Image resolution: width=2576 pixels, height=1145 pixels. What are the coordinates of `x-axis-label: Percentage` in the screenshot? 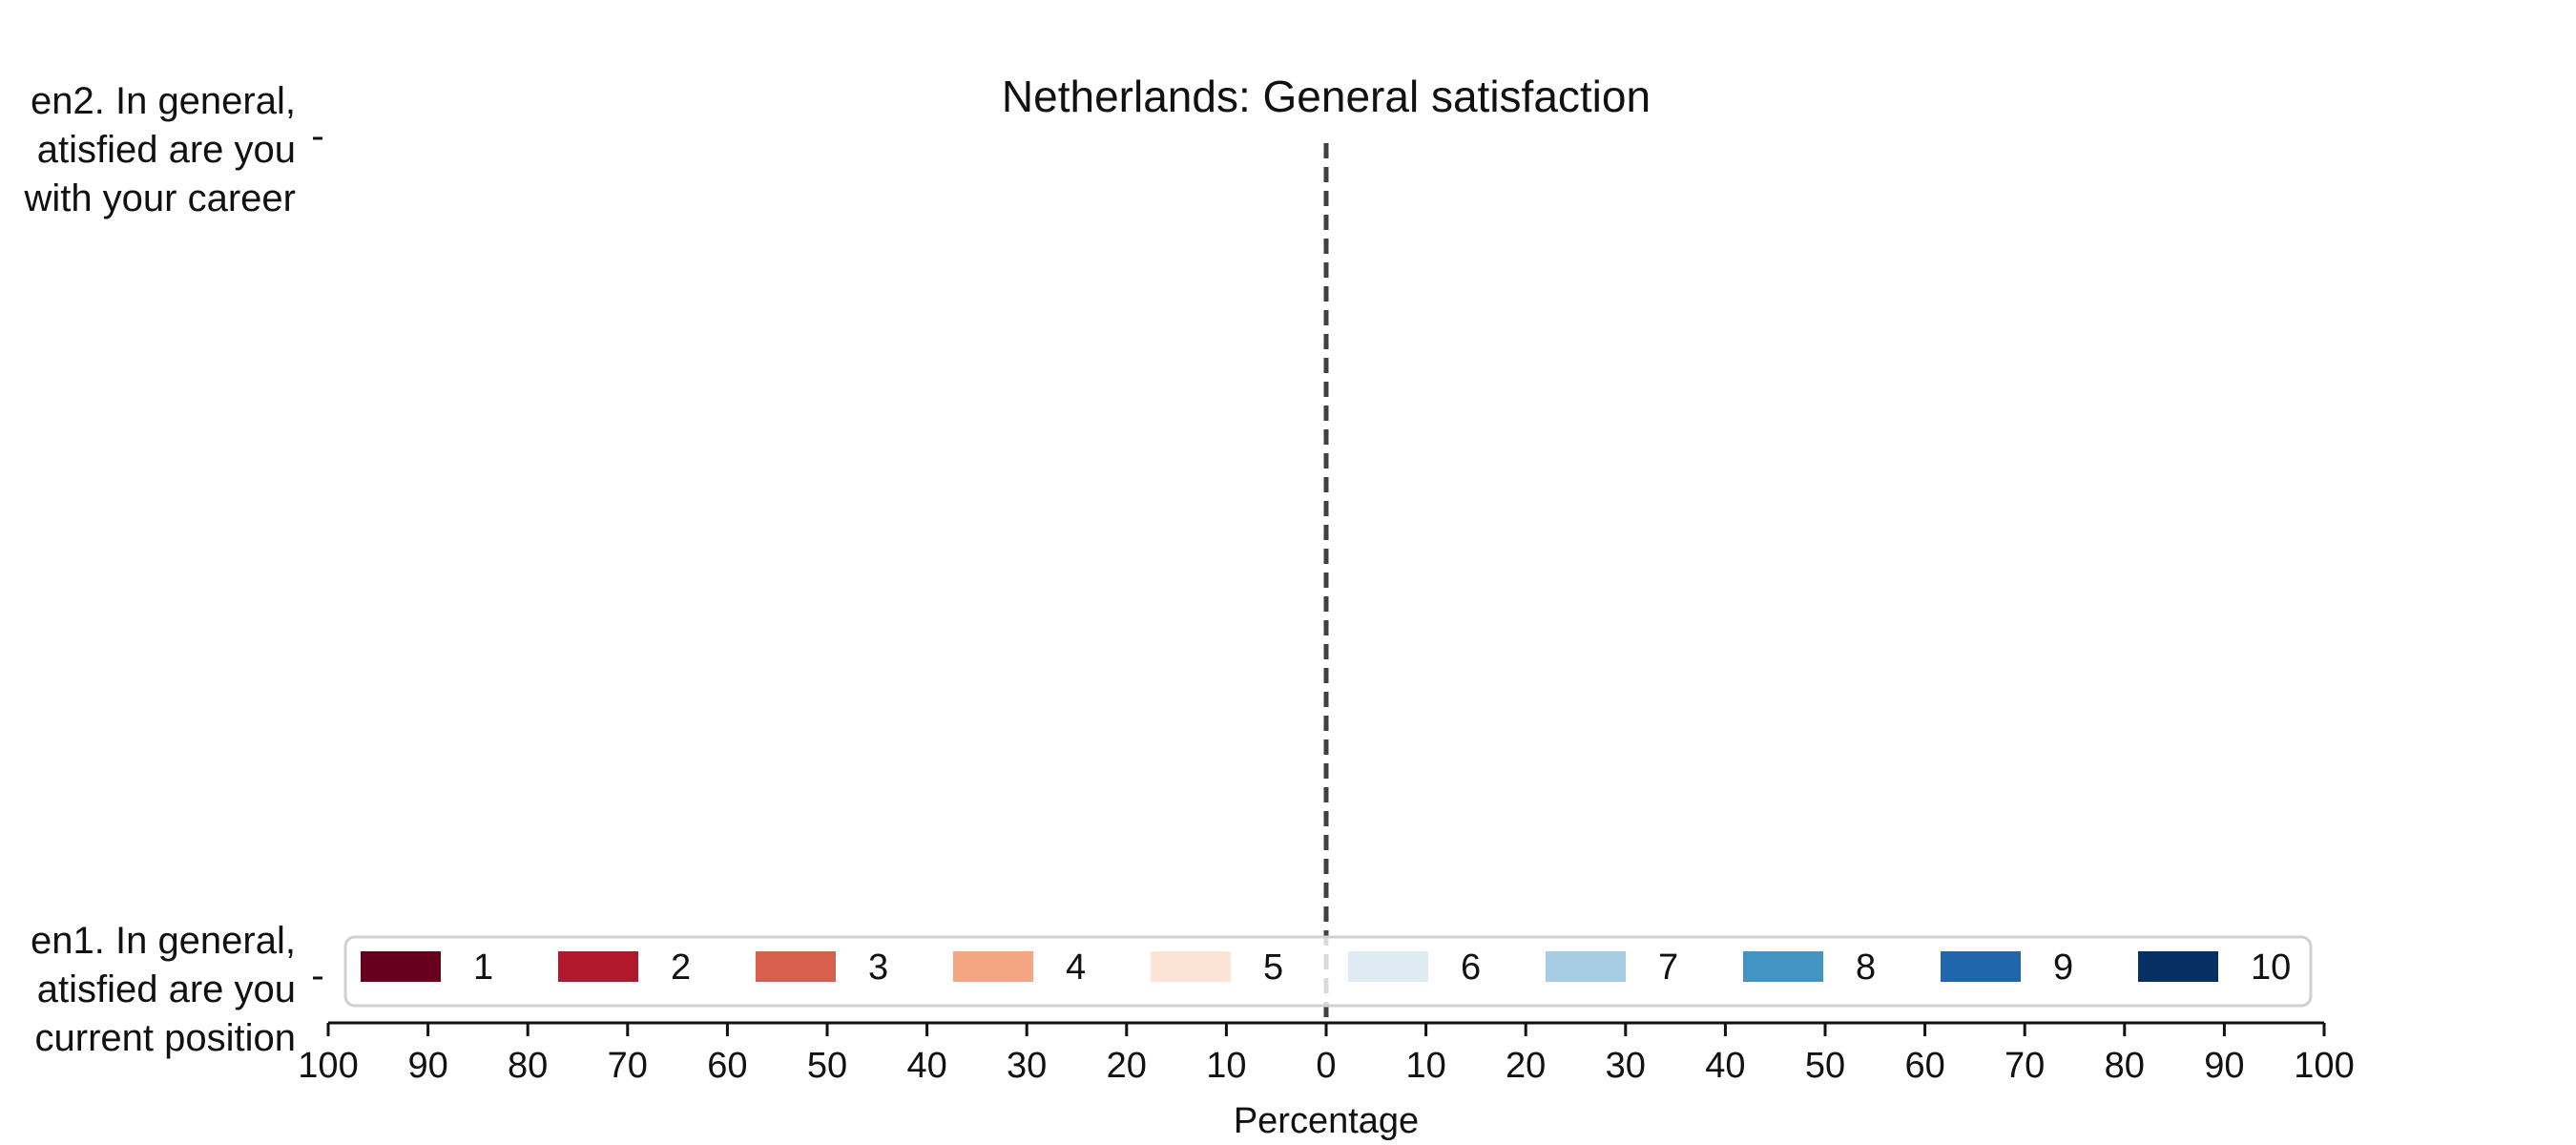 It's located at (1326, 1121).